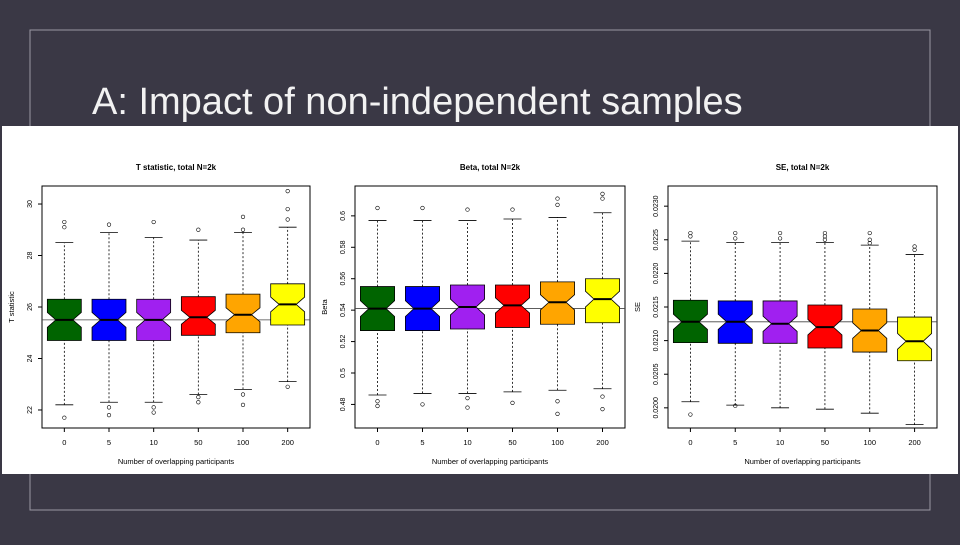  Describe the element at coordinates (656, 274) in the screenshot. I see `y-tick-label: 0.0220` at that location.